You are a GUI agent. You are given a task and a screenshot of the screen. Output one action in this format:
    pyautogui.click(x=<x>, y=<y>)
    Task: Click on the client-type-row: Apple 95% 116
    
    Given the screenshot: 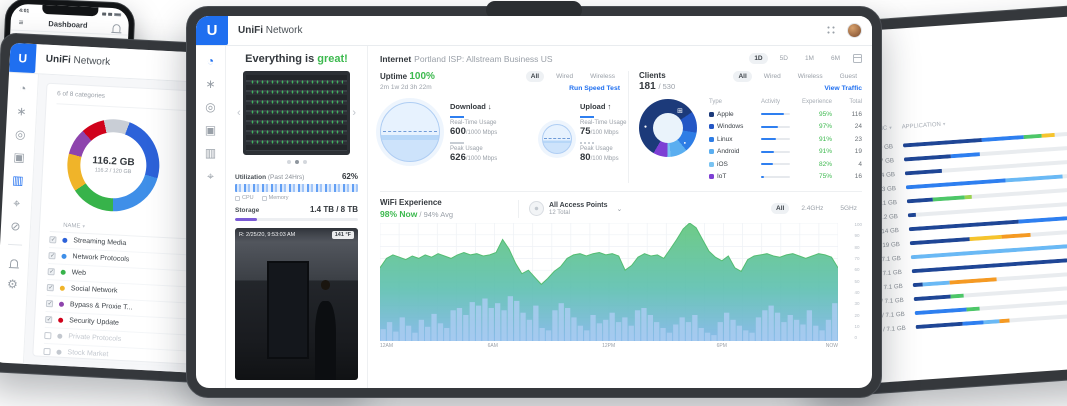 What is the action you would take?
    pyautogui.click(x=785, y=114)
    